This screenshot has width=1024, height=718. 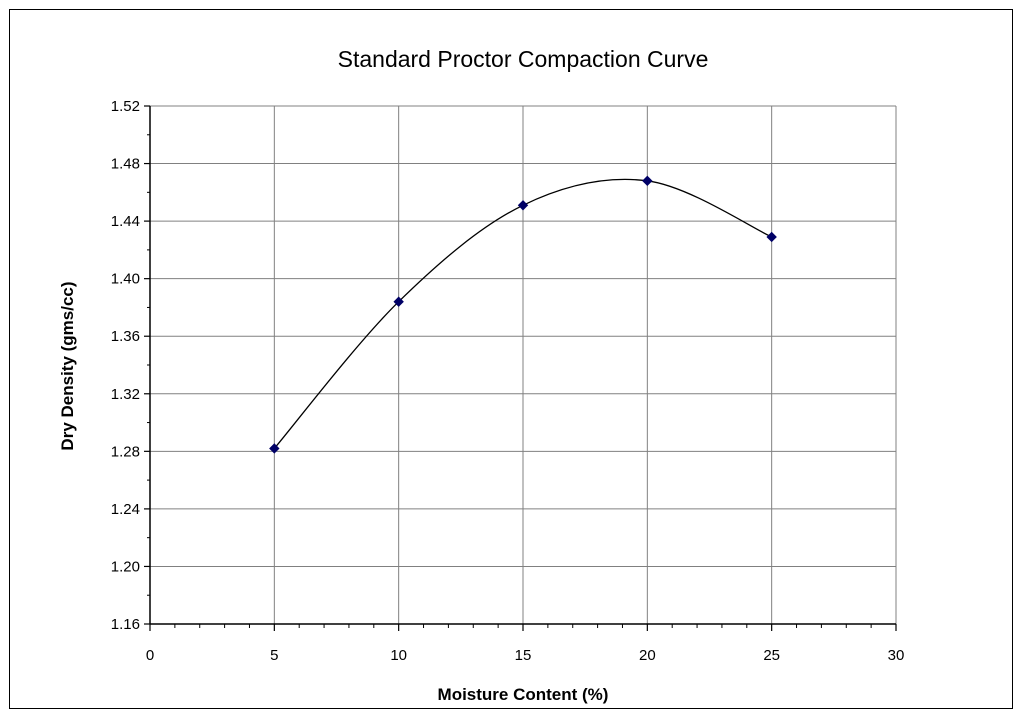 What do you see at coordinates (771, 655) in the screenshot?
I see `x-tick-label: 25` at bounding box center [771, 655].